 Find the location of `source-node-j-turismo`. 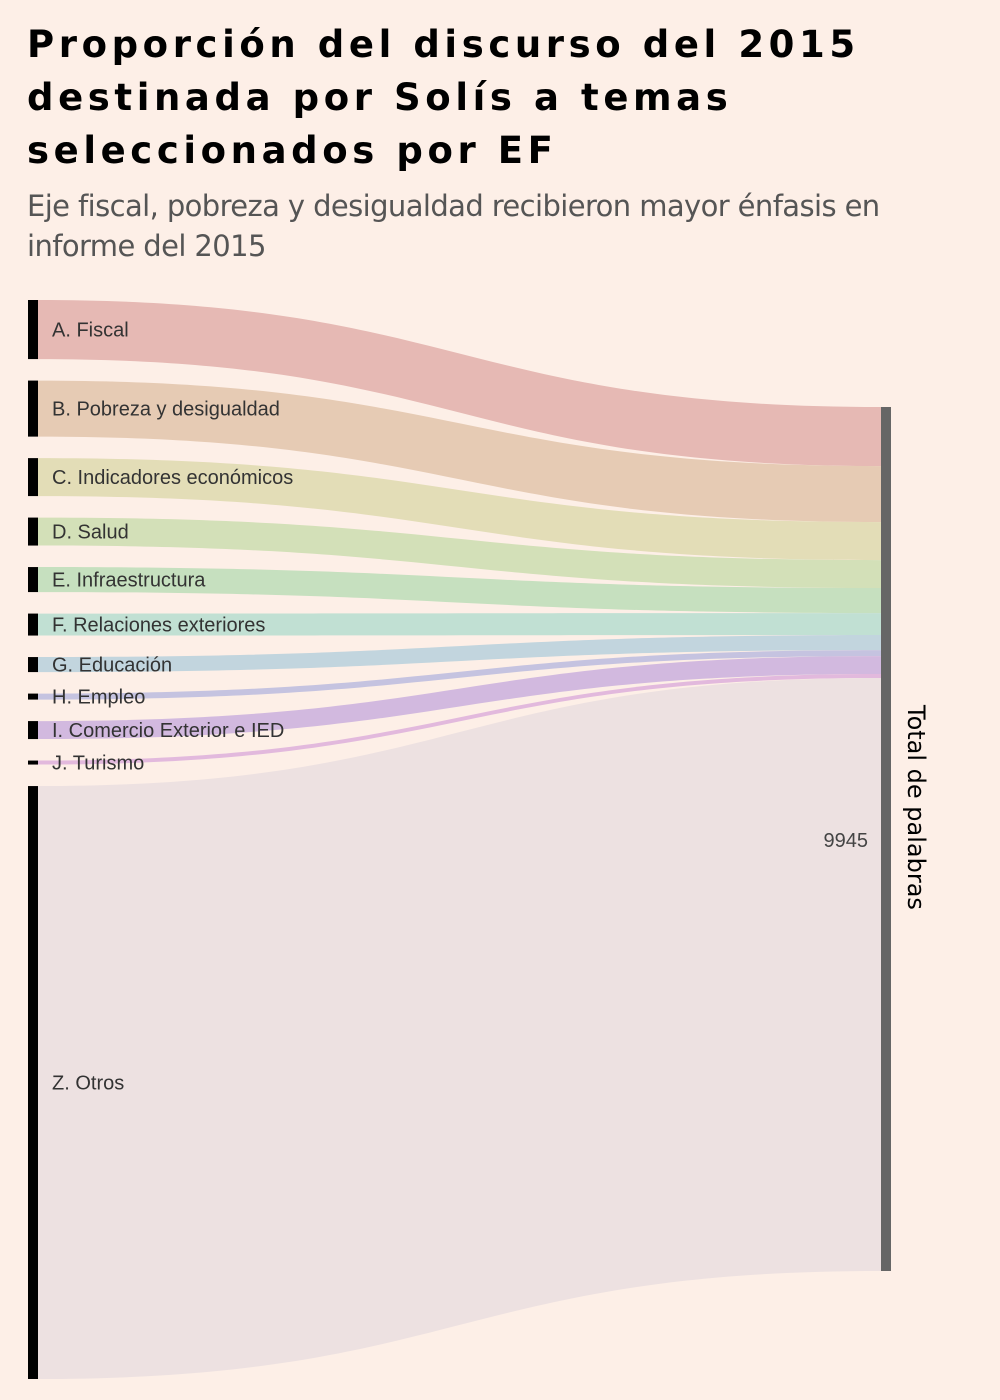

source-node-j-turismo is located at coordinates (33, 762).